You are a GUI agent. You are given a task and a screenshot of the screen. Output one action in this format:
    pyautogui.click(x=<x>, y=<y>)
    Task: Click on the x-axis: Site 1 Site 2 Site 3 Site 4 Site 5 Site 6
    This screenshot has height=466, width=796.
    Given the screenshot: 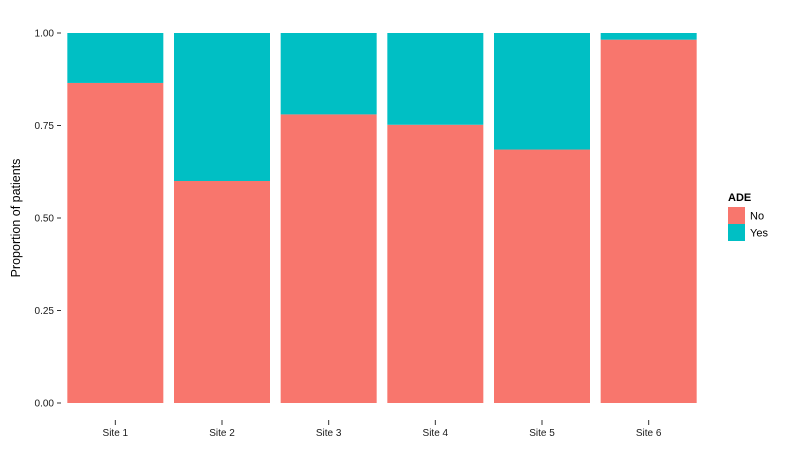 What is the action you would take?
    pyautogui.click(x=382, y=429)
    